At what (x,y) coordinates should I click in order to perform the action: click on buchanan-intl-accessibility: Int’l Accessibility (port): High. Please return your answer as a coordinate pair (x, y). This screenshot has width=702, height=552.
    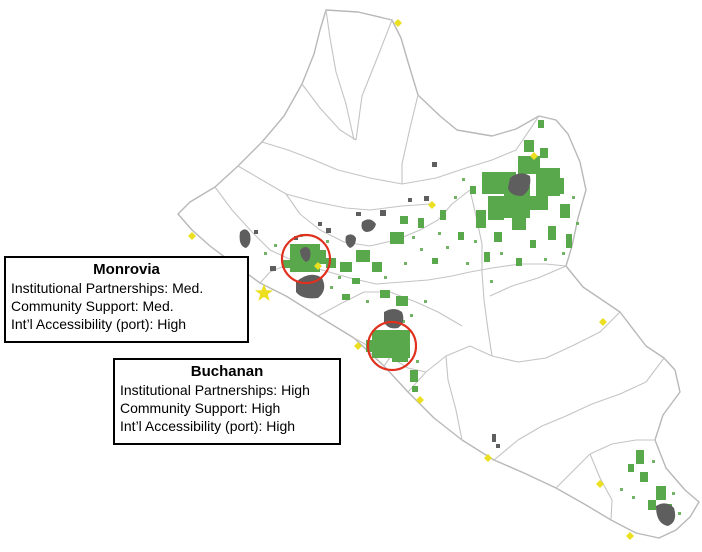
    Looking at the image, I should click on (208, 426).